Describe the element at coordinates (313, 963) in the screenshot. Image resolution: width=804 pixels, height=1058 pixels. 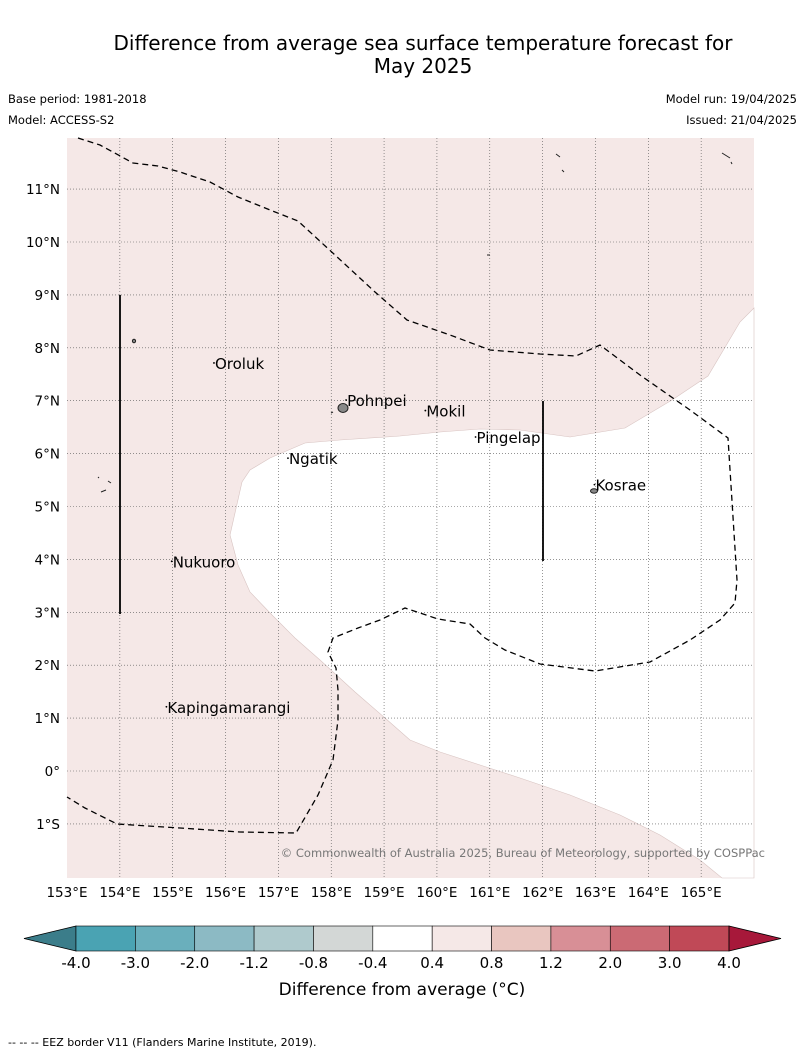
I see `colorbar-tick-label: -0.8` at that location.